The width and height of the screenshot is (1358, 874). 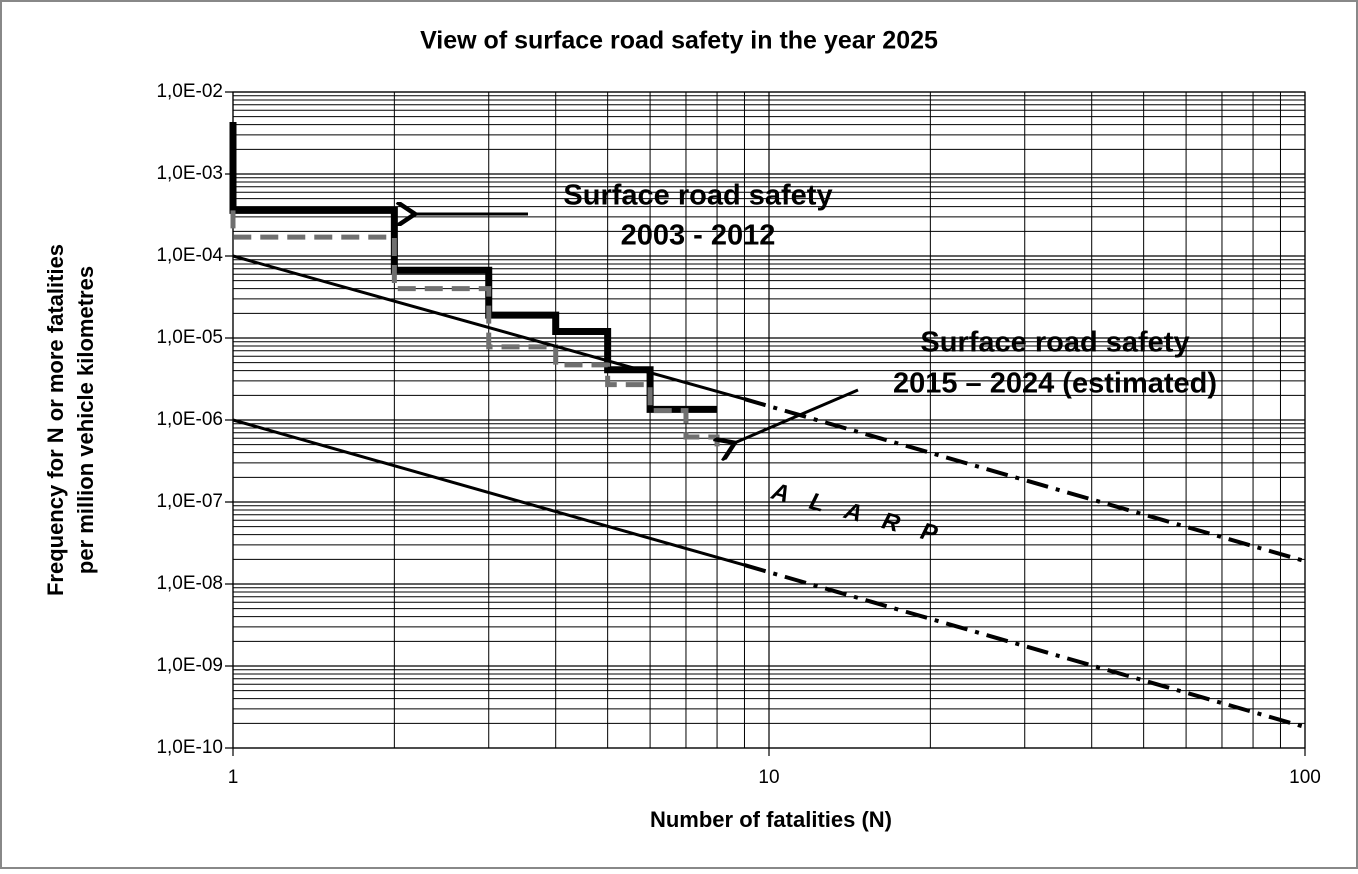 I want to click on y-tick-label: 1,0E-02, so click(x=189, y=91).